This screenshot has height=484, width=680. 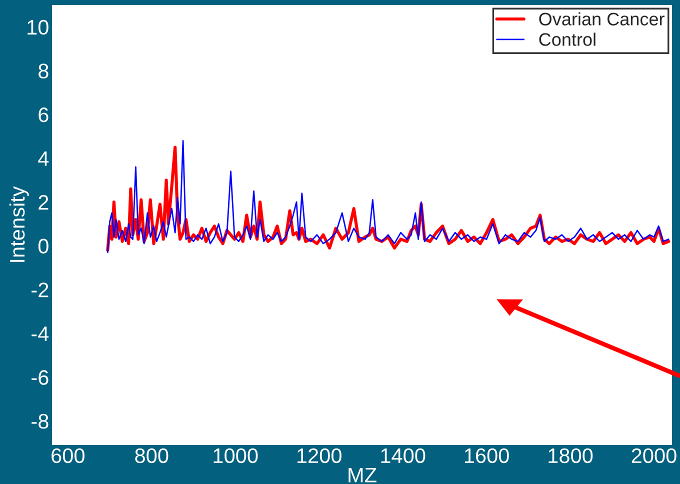 What do you see at coordinates (43, 158) in the screenshot?
I see `y-tick-label: 4` at bounding box center [43, 158].